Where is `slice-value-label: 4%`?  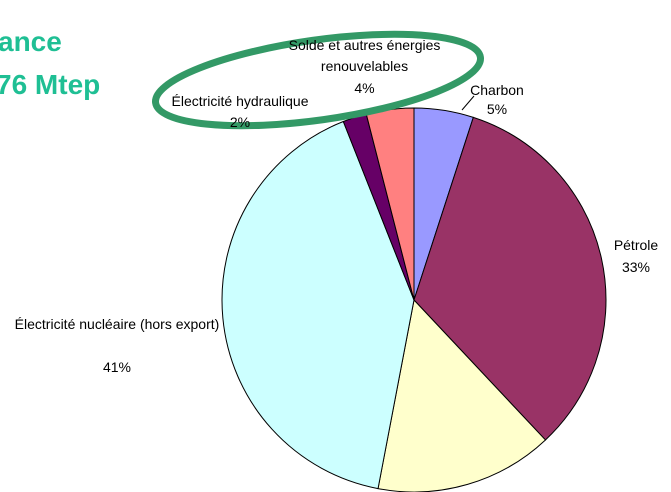
slice-value-label: 4% is located at coordinates (364, 88).